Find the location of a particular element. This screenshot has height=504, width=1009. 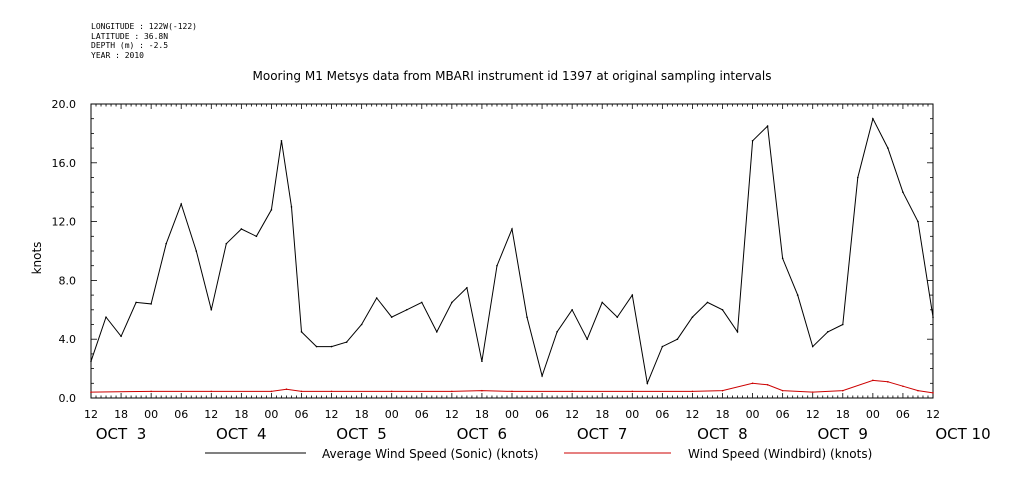

y-tick-label: 20.0 is located at coordinates (64, 104).